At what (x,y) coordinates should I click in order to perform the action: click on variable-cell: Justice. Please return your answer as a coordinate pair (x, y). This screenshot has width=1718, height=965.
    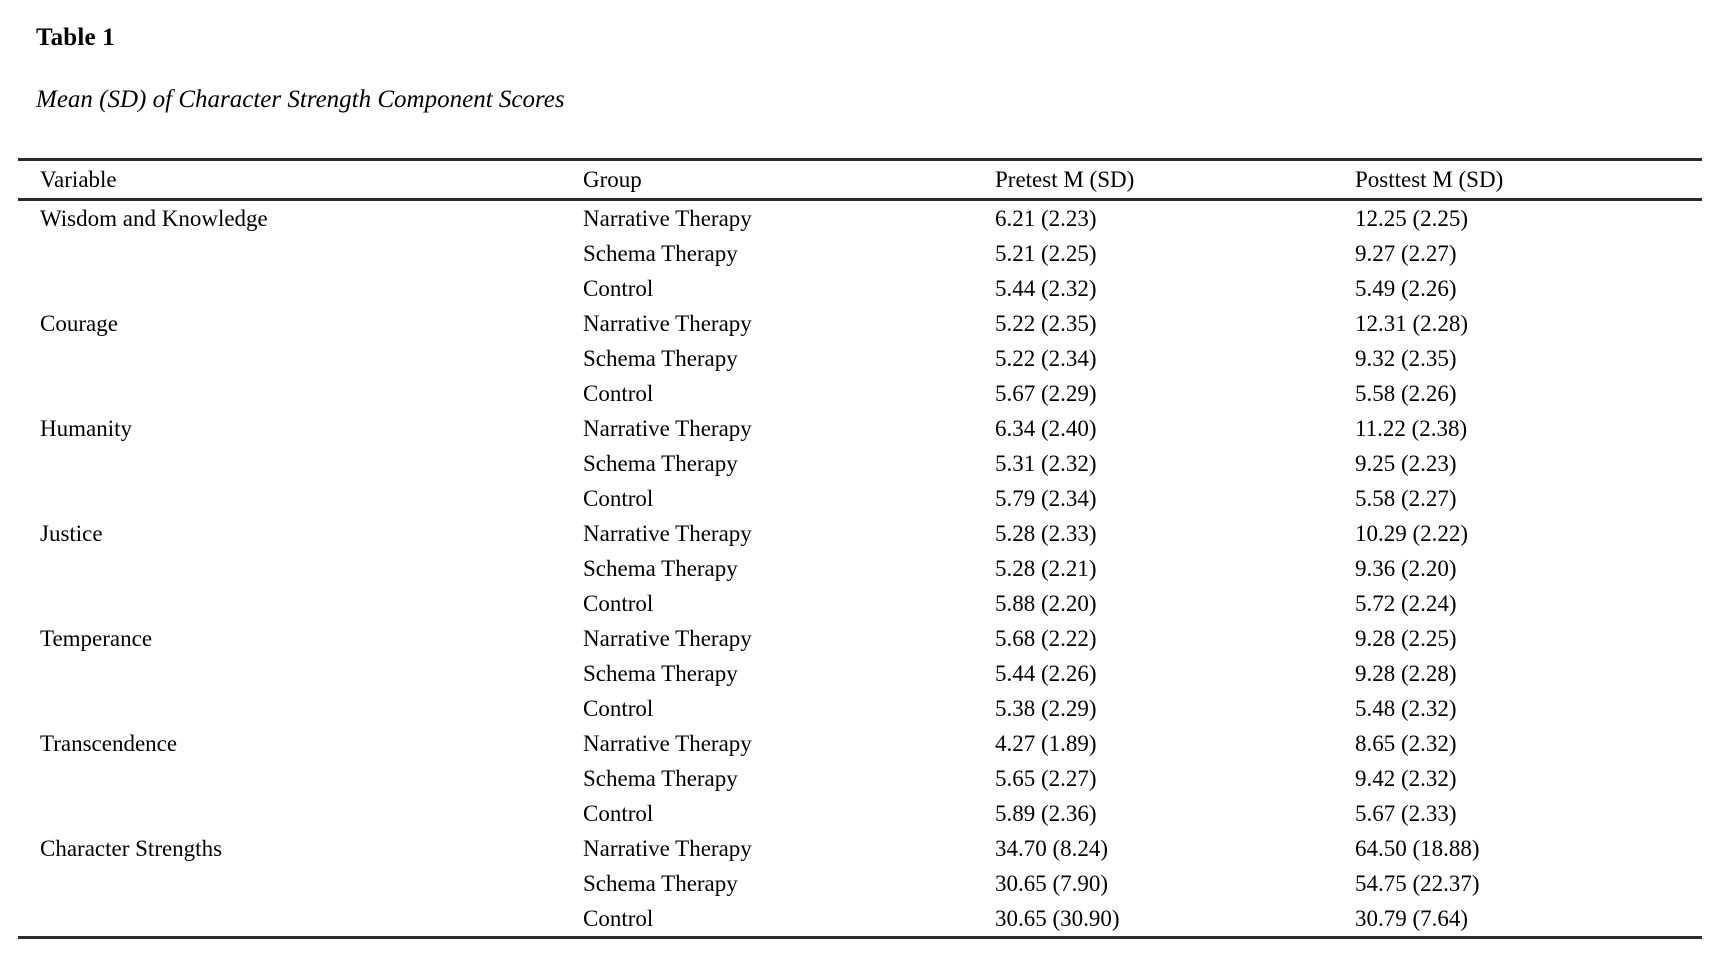
    Looking at the image, I should click on (71, 533).